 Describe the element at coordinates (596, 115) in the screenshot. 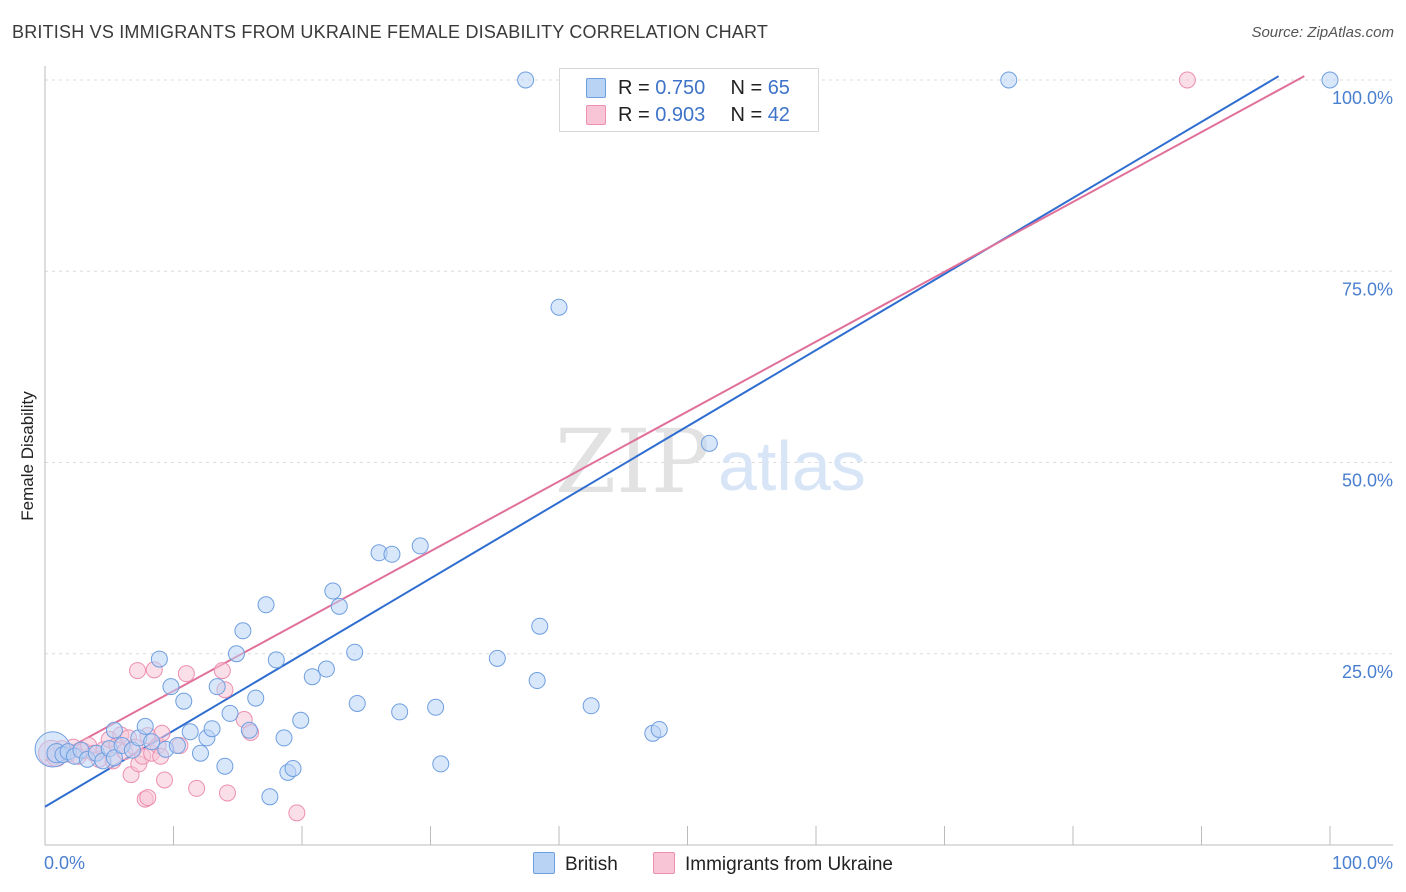

I see `ukraine-swatch` at that location.